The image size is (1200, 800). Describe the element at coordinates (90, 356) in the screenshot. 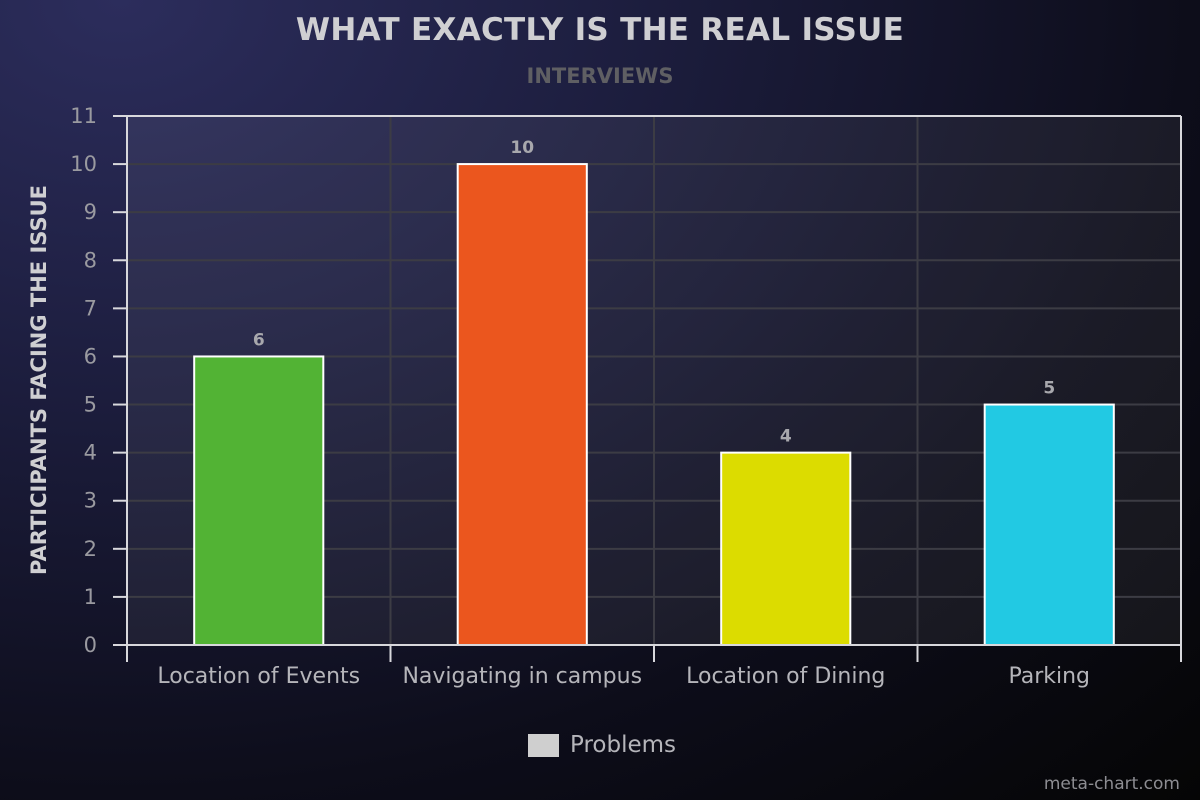

I see `y-tick-label: 6` at that location.